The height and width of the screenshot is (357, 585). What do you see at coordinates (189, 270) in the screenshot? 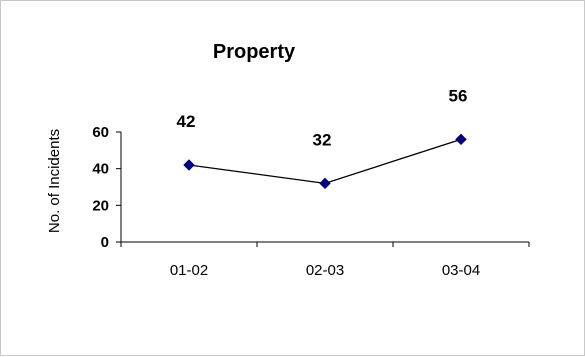
I see `x-tick-label: 01-02` at bounding box center [189, 270].